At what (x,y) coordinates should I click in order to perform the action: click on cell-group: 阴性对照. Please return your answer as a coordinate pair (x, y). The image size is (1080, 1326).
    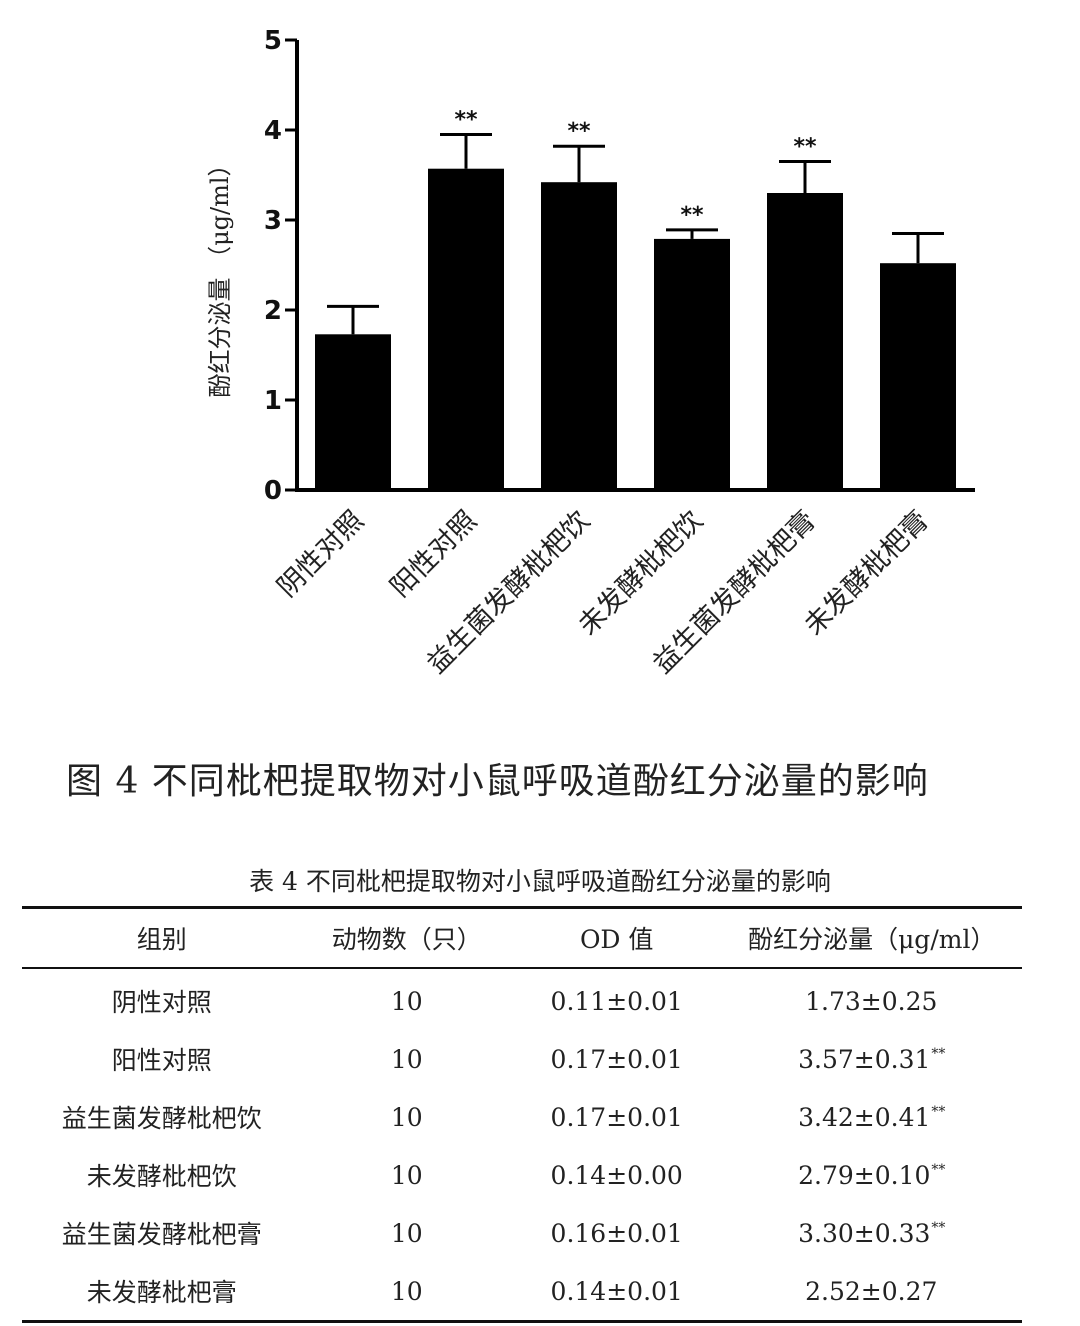
    Looking at the image, I should click on (162, 999).